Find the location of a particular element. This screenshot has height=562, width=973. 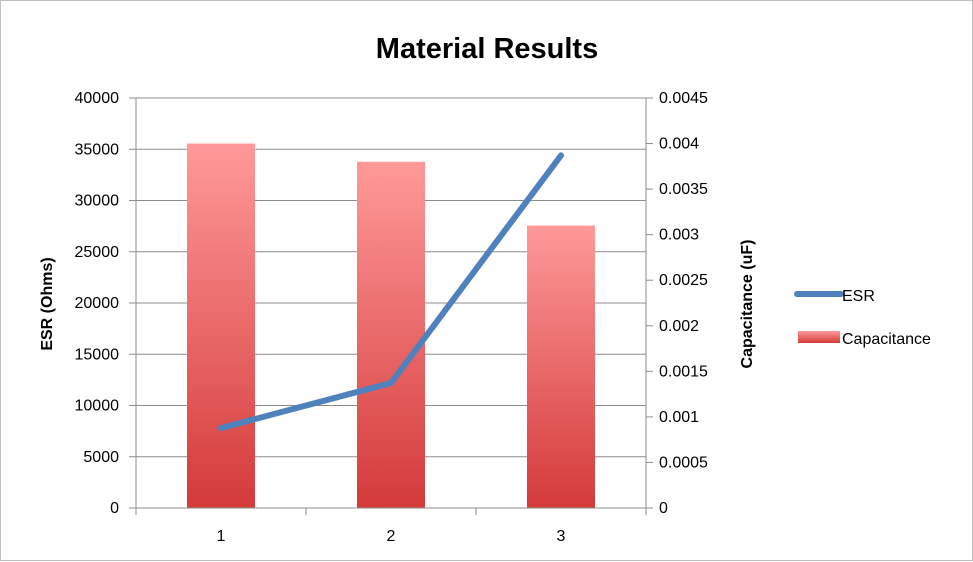

left-tick-label: 15000 is located at coordinates (97, 354).